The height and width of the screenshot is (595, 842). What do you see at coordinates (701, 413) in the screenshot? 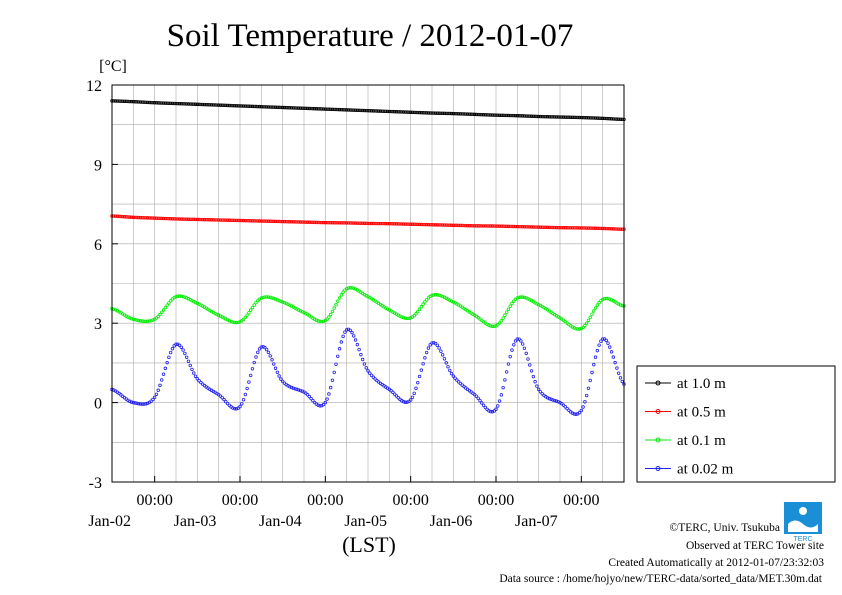
I see `legend-label: at 0.5 m` at bounding box center [701, 413].